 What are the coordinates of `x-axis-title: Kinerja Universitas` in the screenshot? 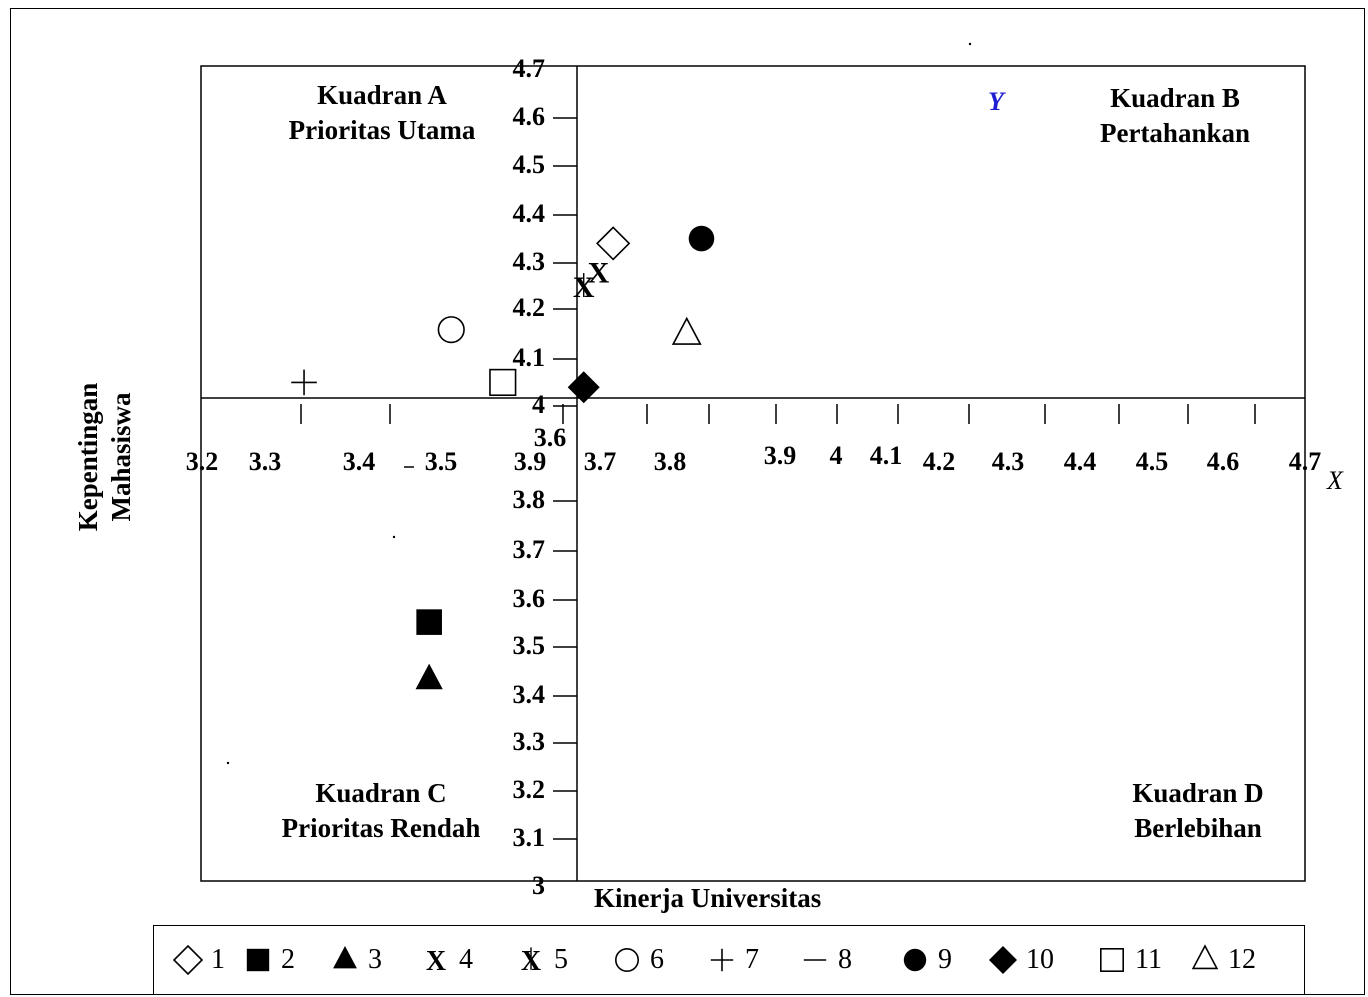 It's located at (708, 898).